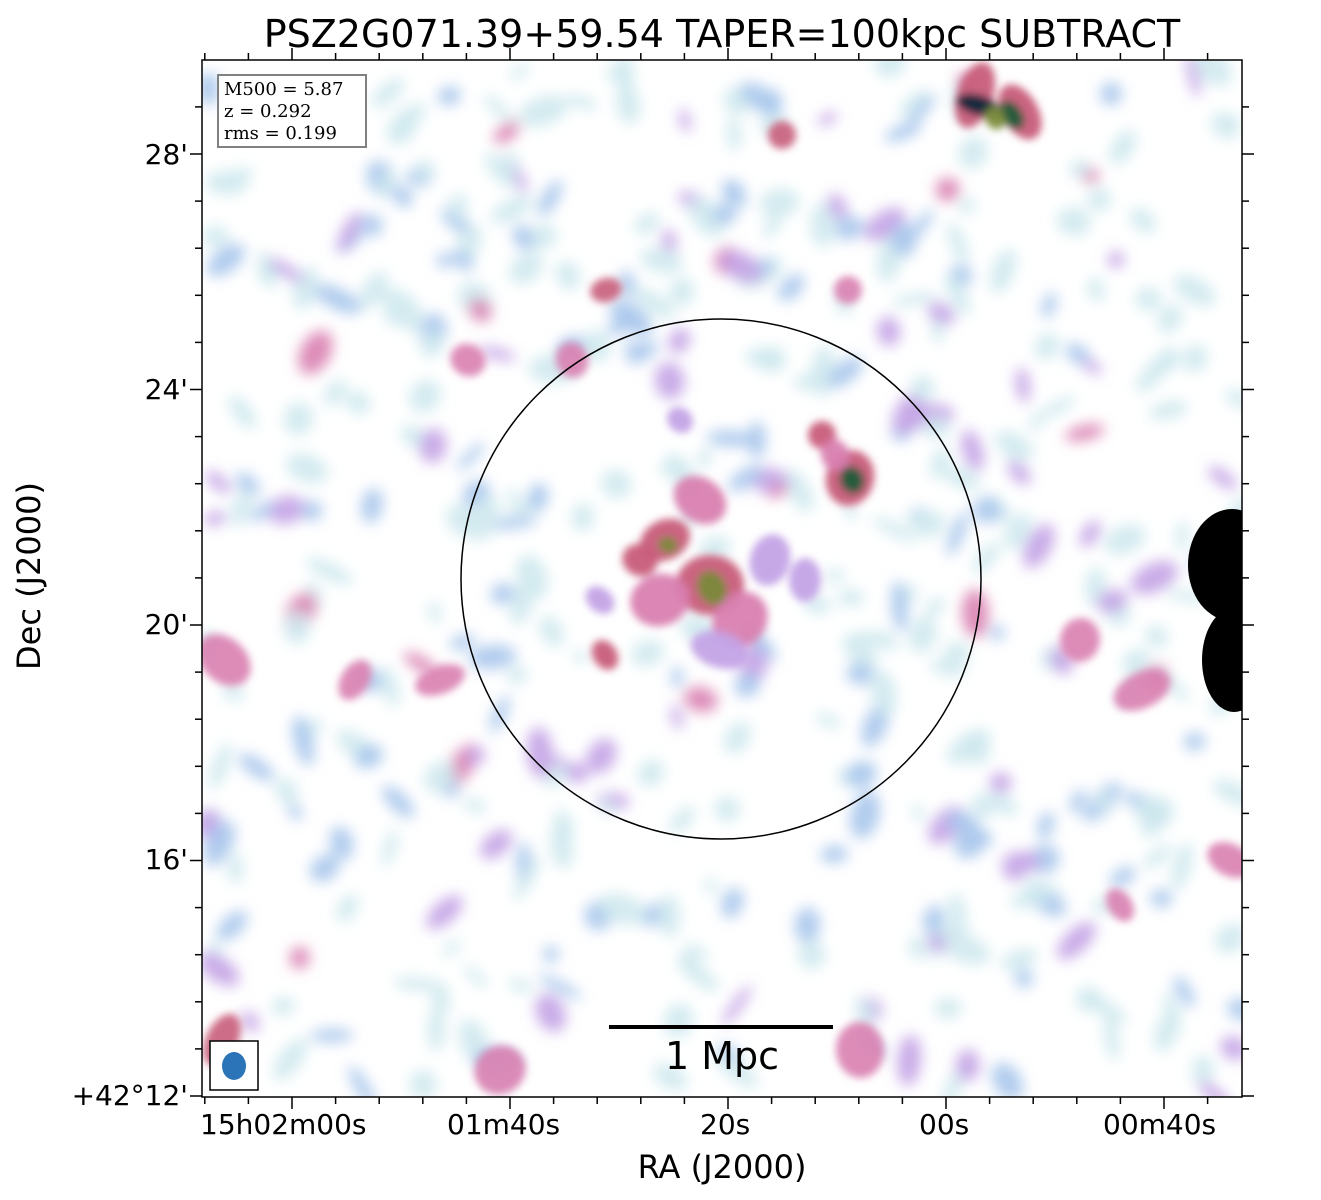  Describe the element at coordinates (722, 1056) in the screenshot. I see `scalebar-label: 1 Mpc` at that location.